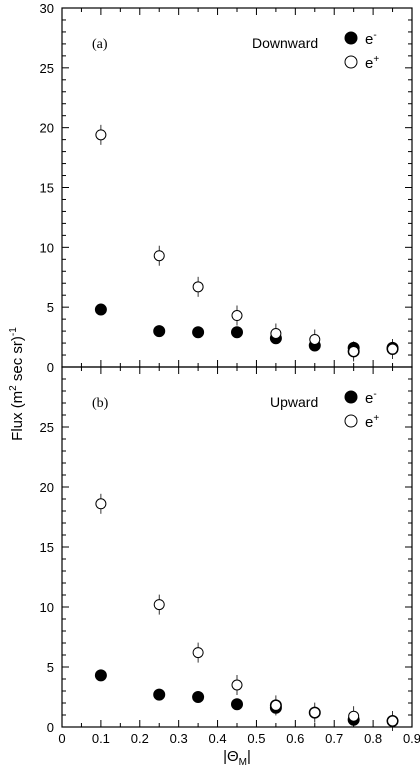 The image size is (420, 768). I want to click on y-axis-title-main: Flux (m, so click(17, 416).